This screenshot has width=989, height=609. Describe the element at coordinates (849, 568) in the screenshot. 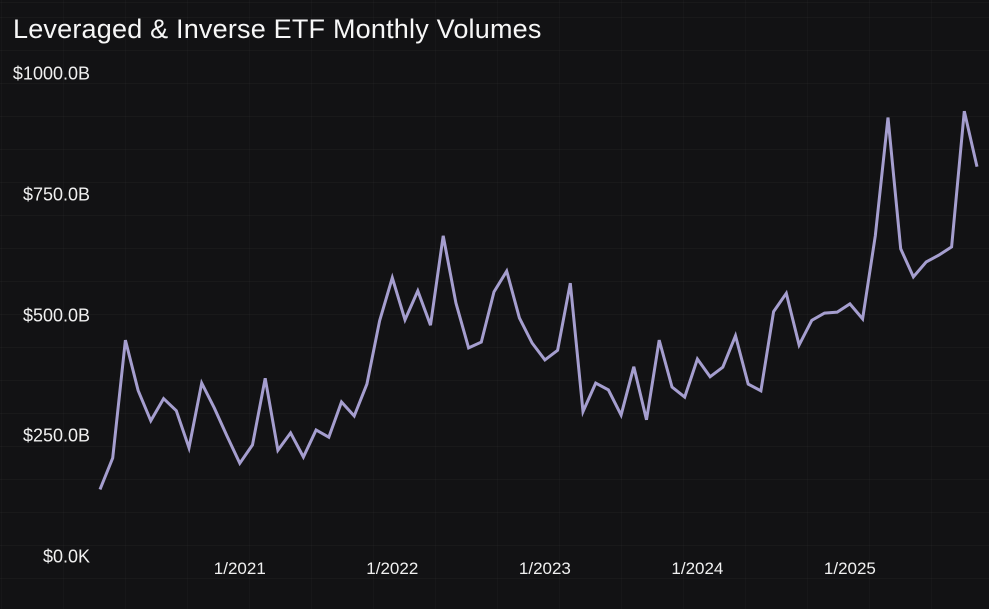

I see `x-tick-label: 1/2025` at that location.